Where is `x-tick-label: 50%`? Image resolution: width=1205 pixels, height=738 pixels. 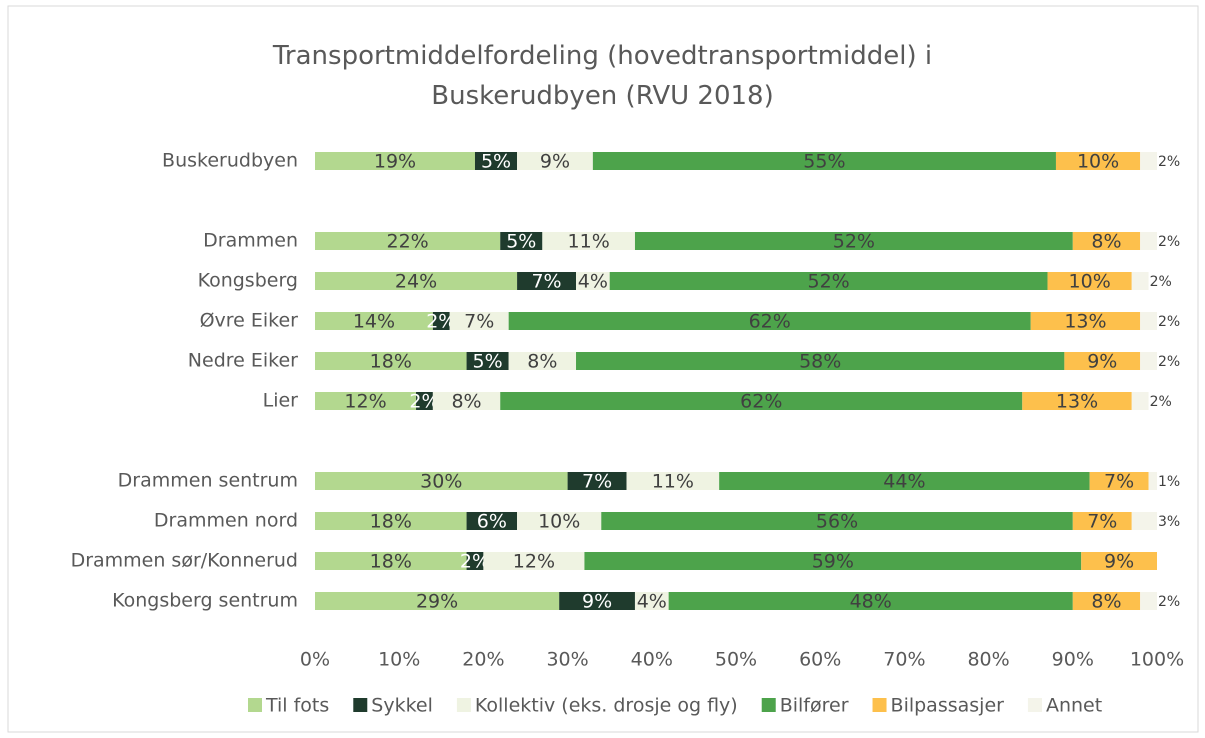 x-tick-label: 50% is located at coordinates (736, 660).